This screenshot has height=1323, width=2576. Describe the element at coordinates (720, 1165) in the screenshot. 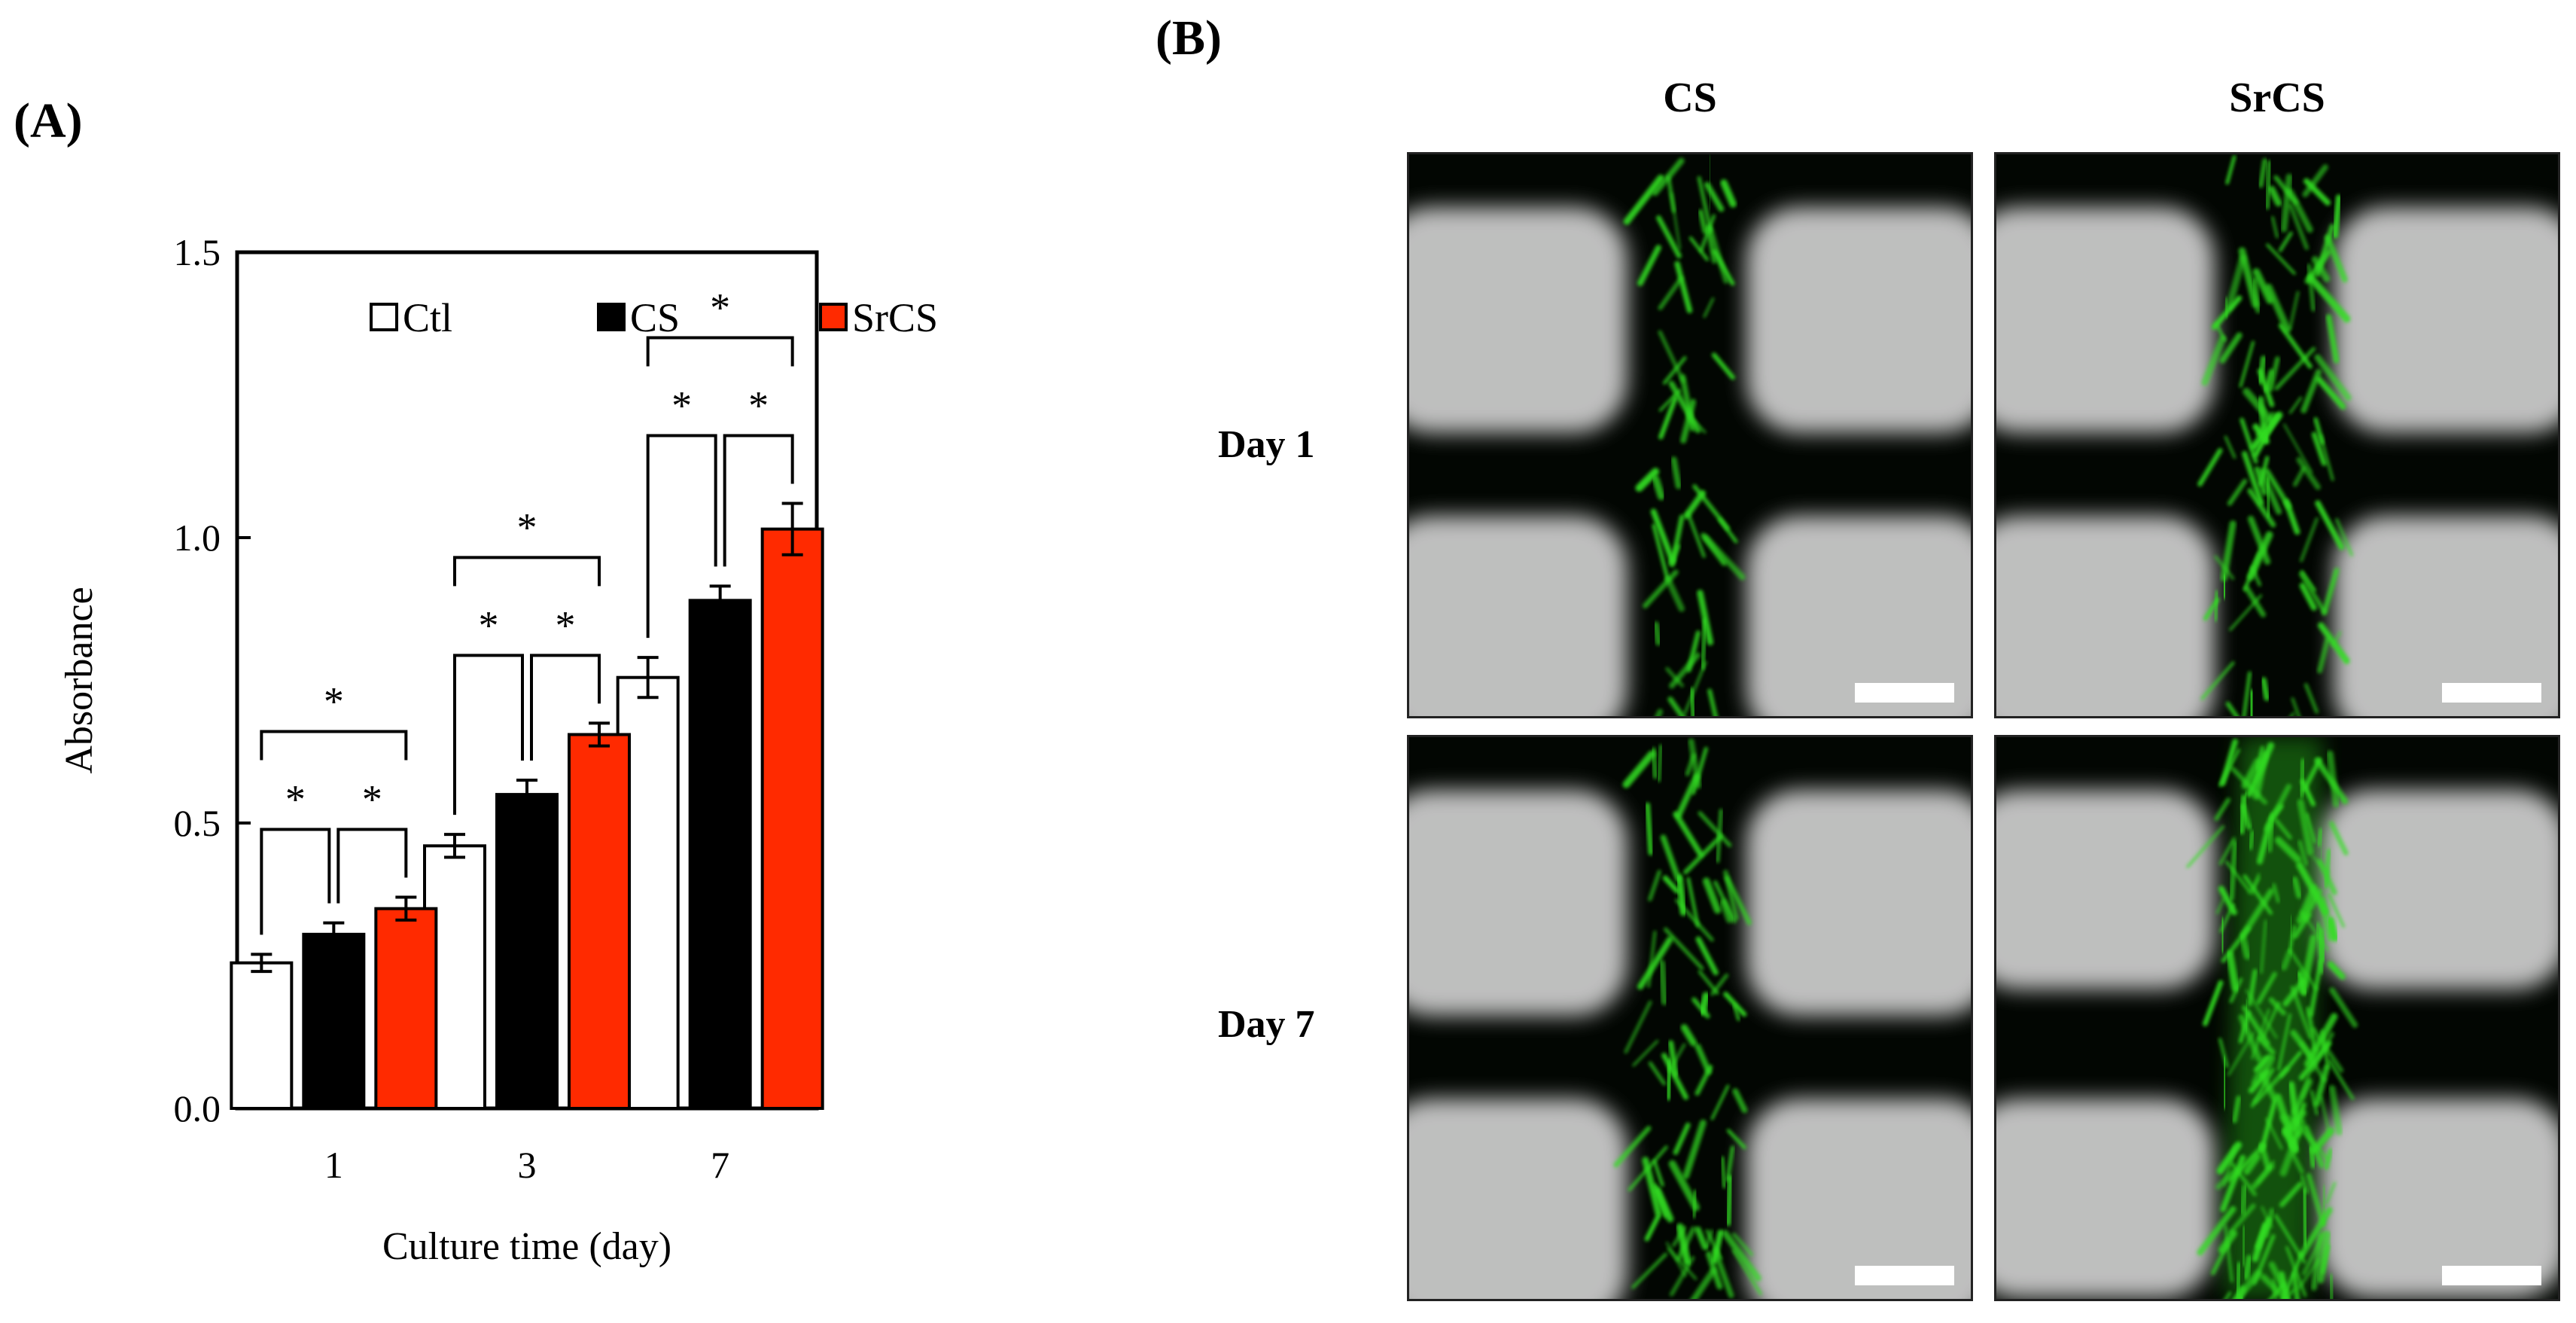

I see `x-tick-label: 7` at that location.